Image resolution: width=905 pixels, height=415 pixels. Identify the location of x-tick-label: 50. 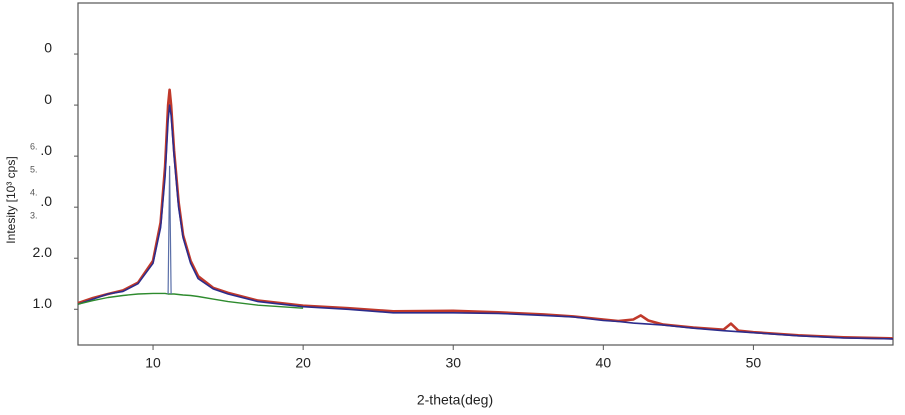
(754, 363).